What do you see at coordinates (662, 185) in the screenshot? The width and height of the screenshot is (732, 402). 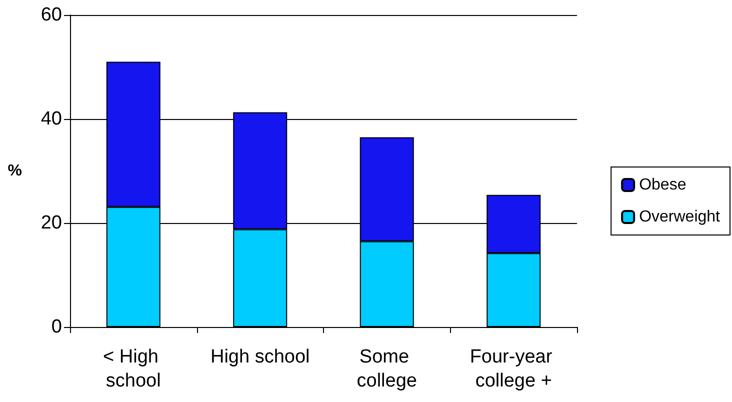 I see `legend-label: Obese` at bounding box center [662, 185].